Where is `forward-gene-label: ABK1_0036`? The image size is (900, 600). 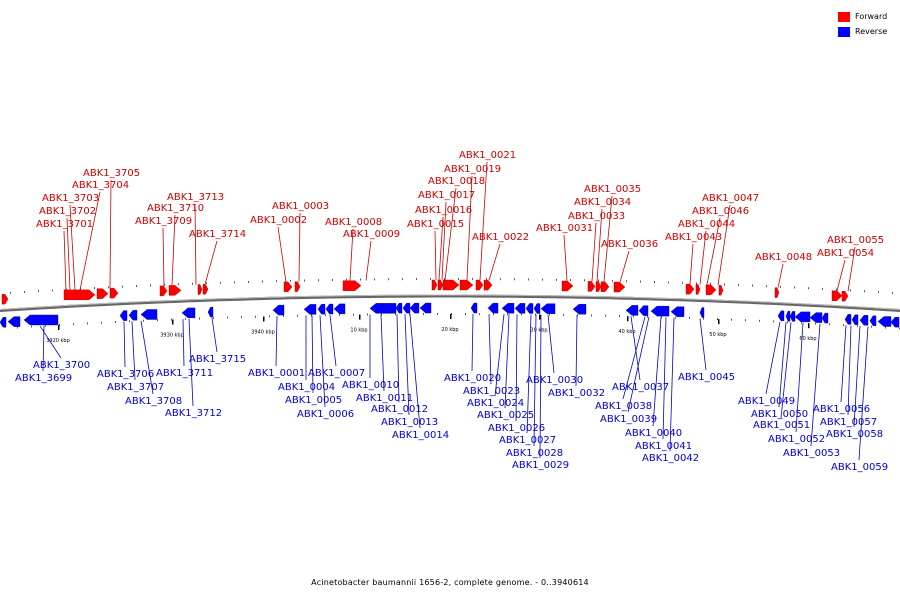
forward-gene-label: ABK1_0036 is located at coordinates (629, 244).